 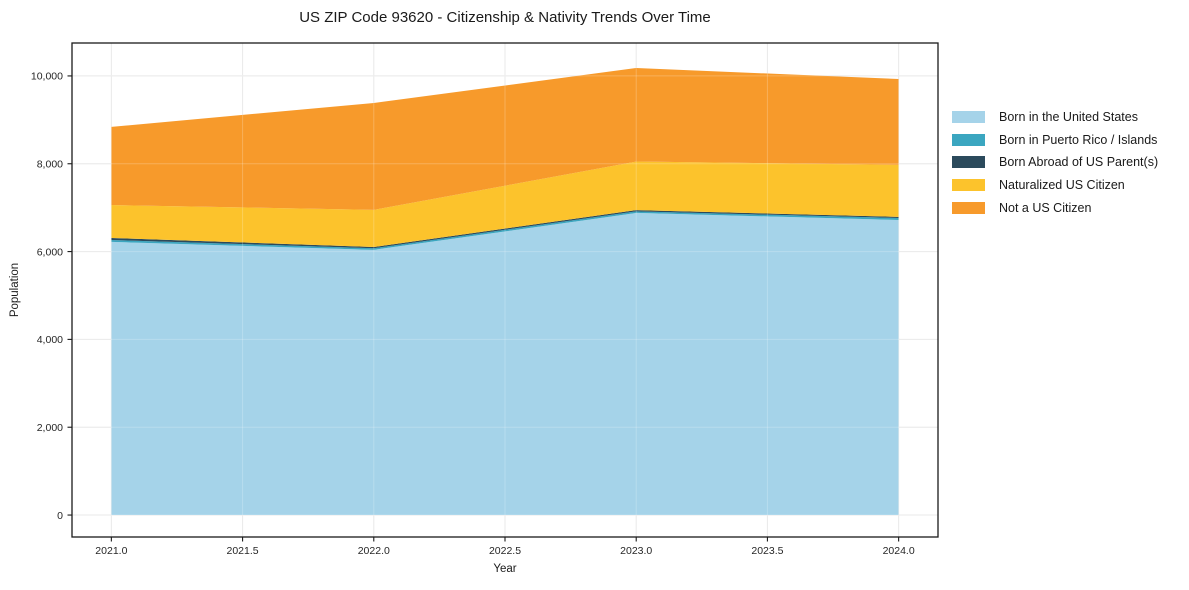 I want to click on legend-item: Born in Puerto Rico / Islands, so click(x=1055, y=140).